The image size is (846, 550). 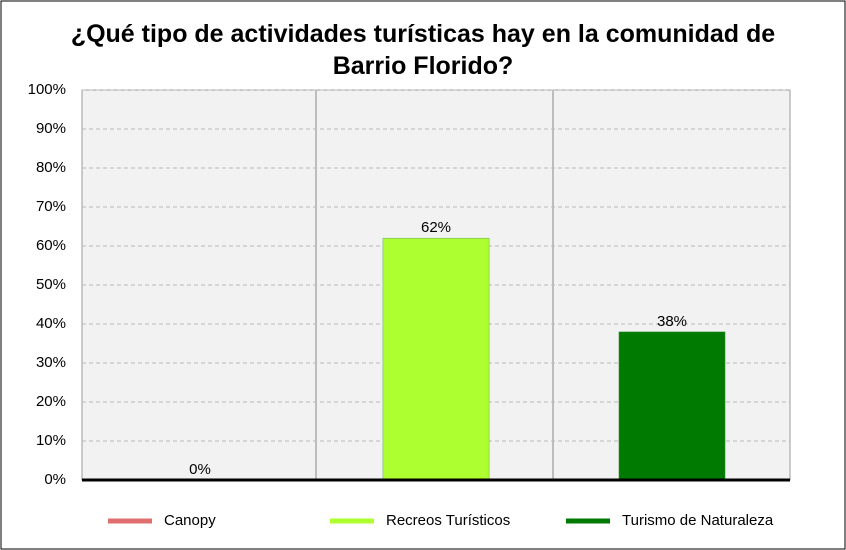 I want to click on value-label: 0%, so click(x=200, y=469).